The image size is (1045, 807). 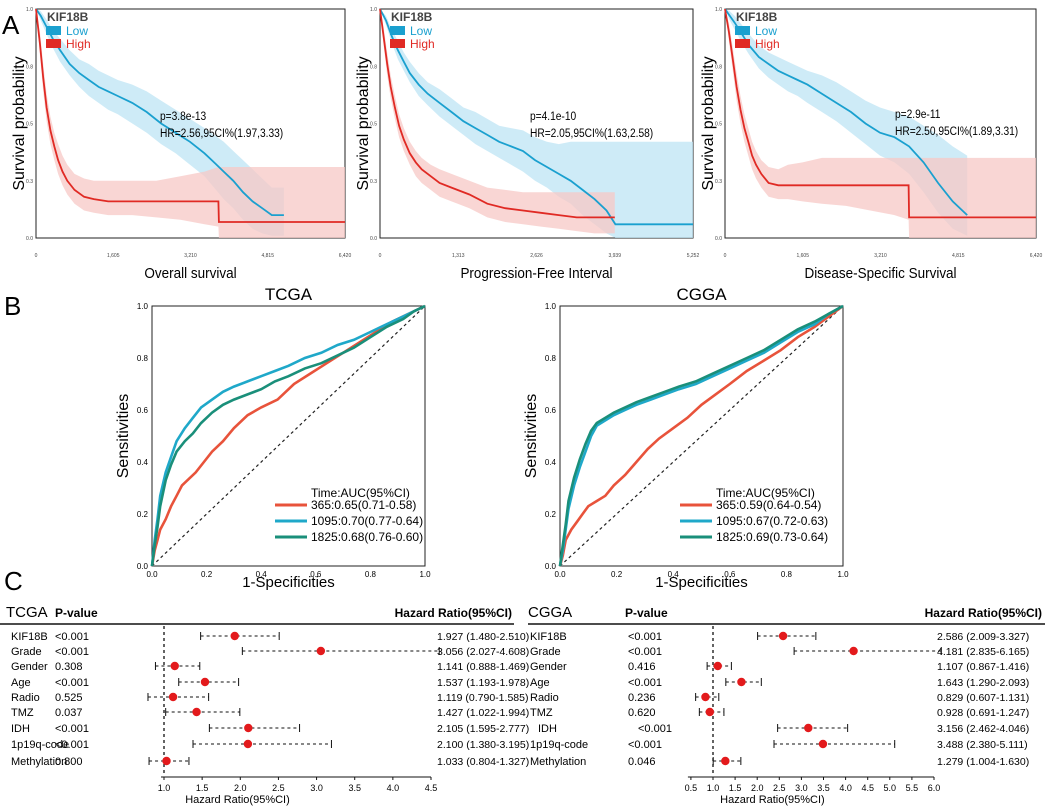 I want to click on forest-variable-label: 1p19q-code, so click(x=559, y=745).